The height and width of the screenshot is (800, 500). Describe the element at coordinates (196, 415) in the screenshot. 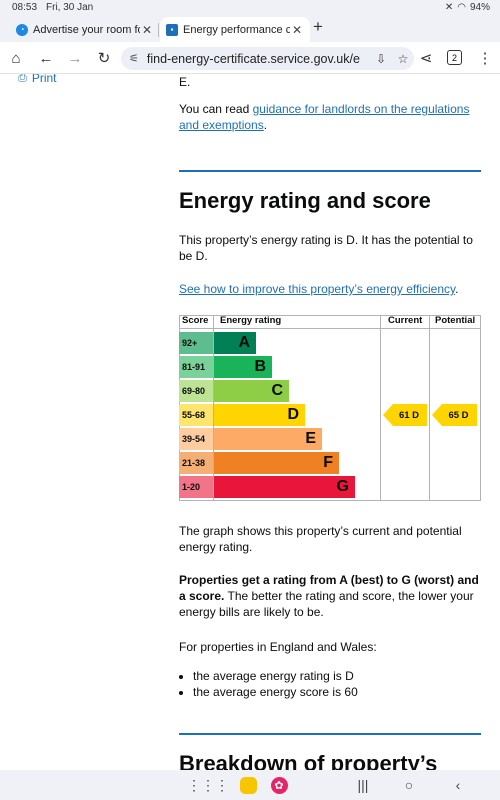

I see `band-score-d: 55-68` at that location.